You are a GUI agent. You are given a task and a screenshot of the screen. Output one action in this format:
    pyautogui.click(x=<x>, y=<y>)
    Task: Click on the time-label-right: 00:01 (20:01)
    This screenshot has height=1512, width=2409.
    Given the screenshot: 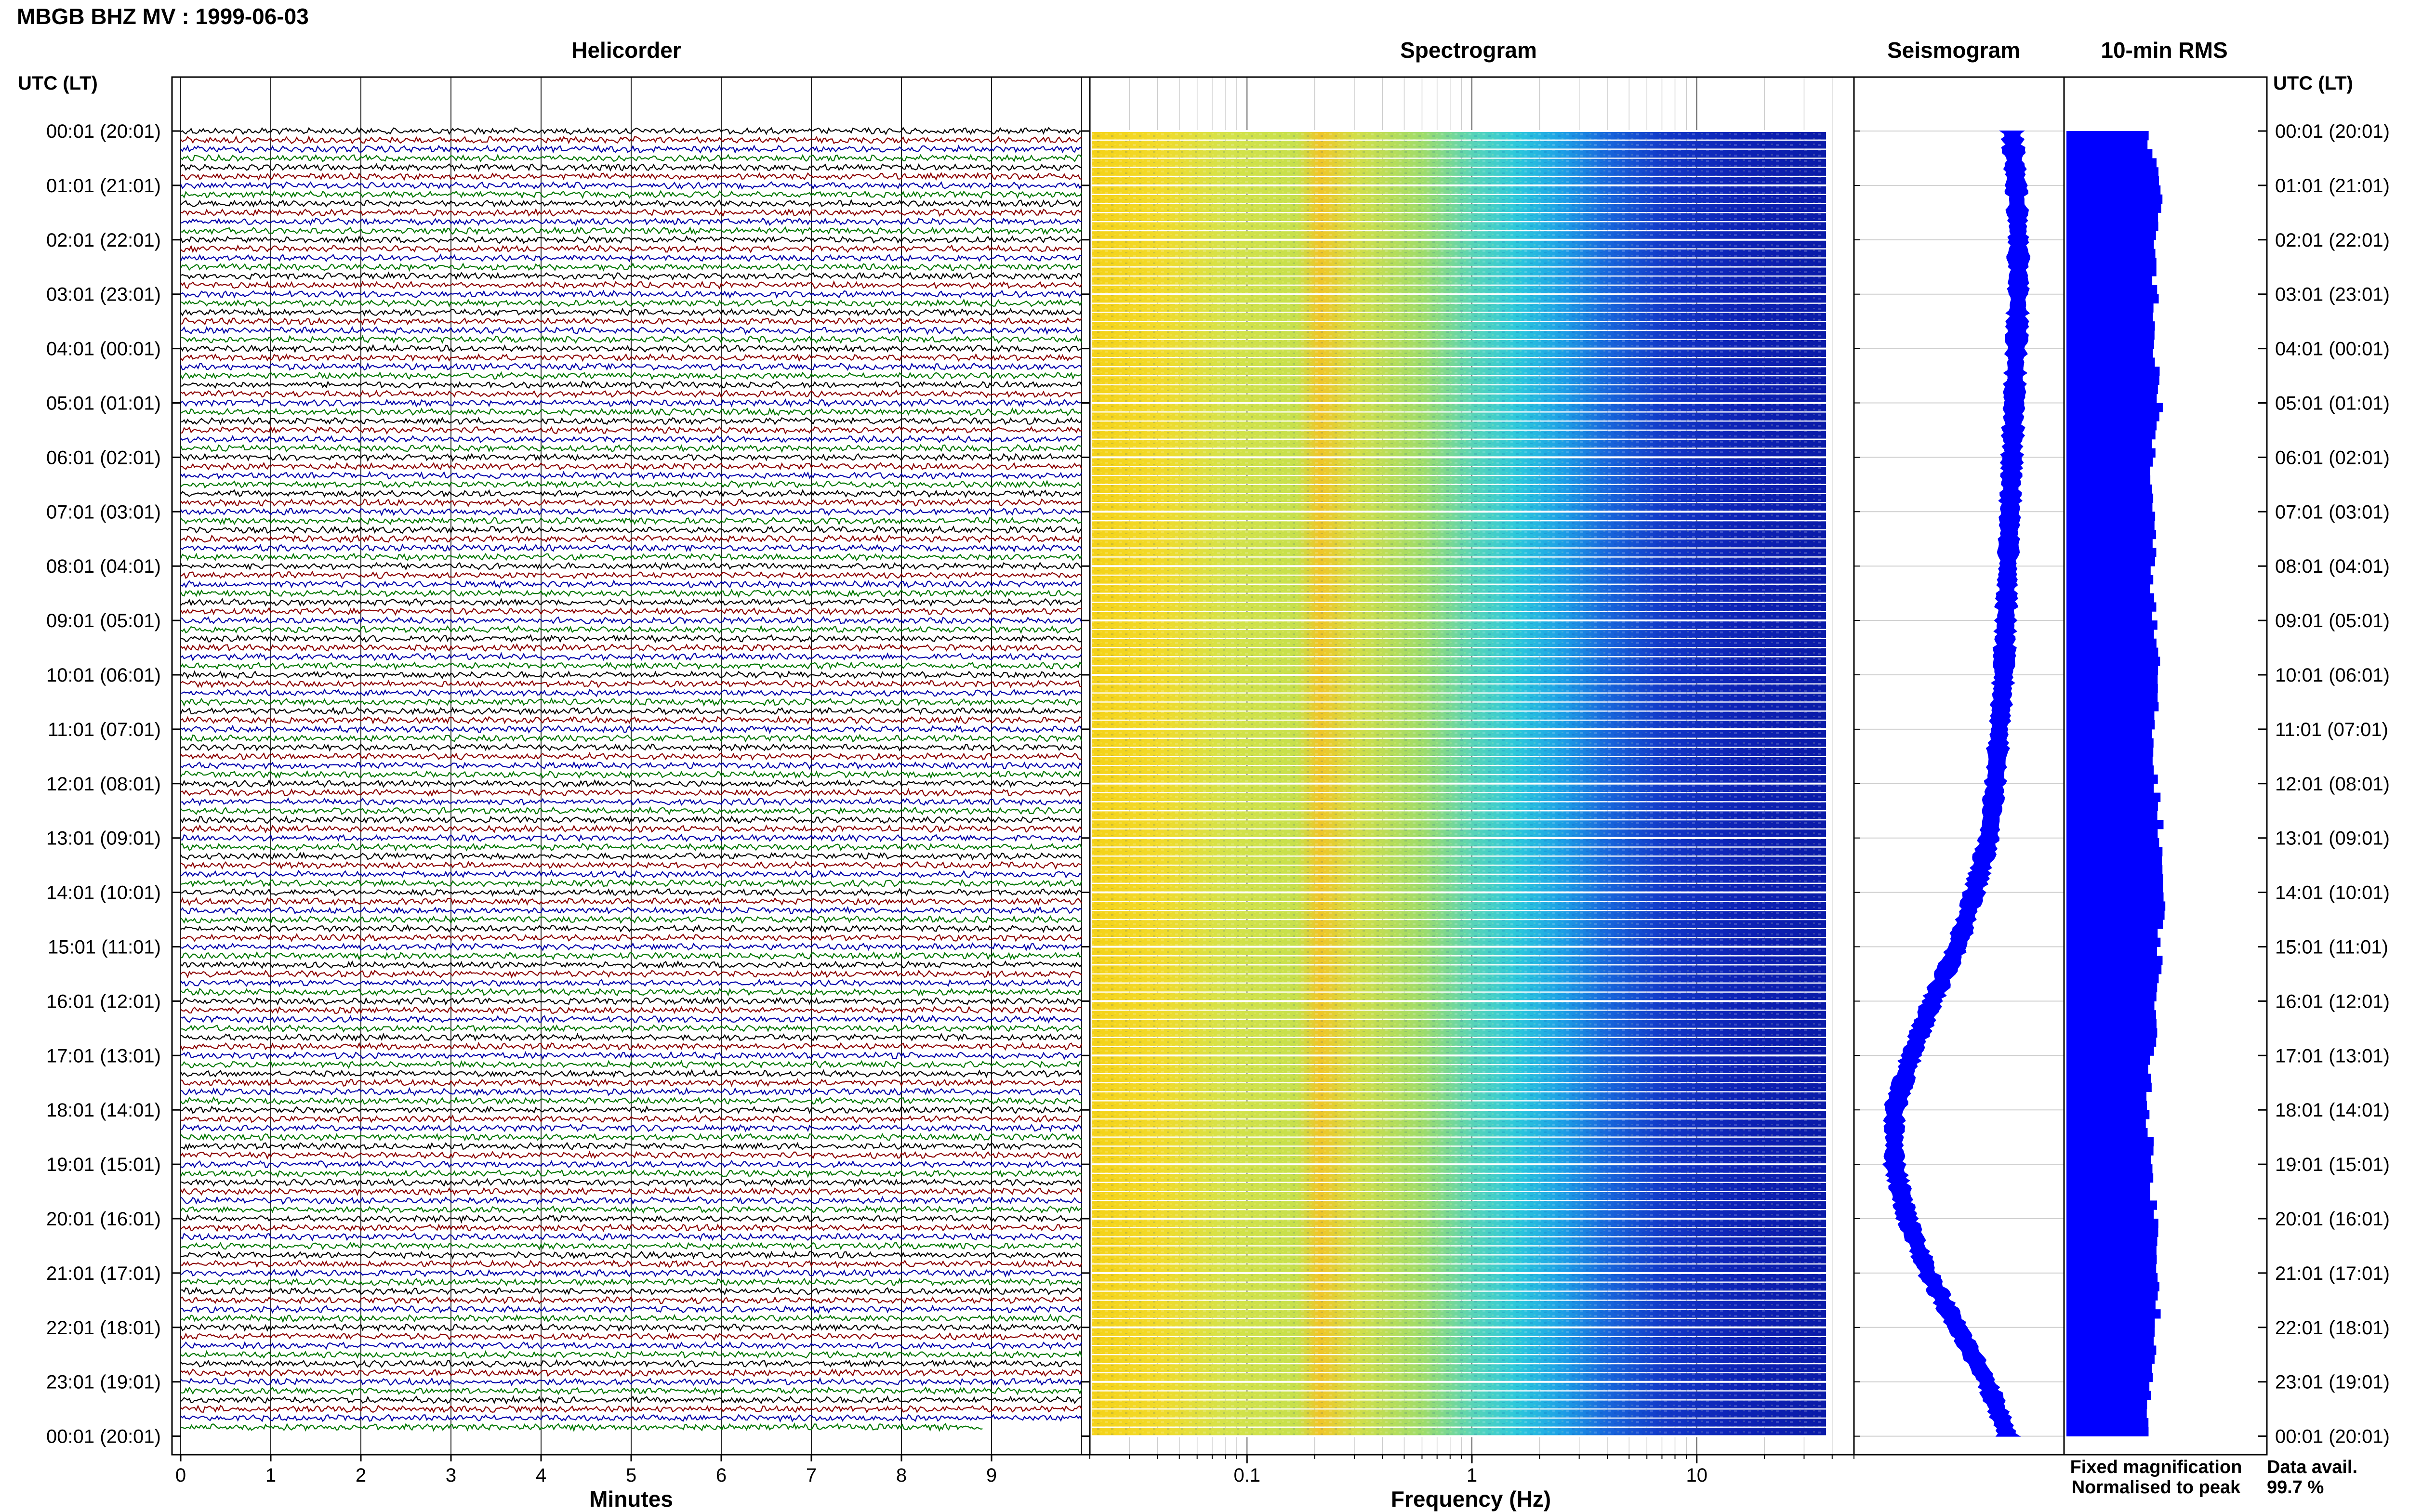 What is the action you would take?
    pyautogui.click(x=2332, y=131)
    